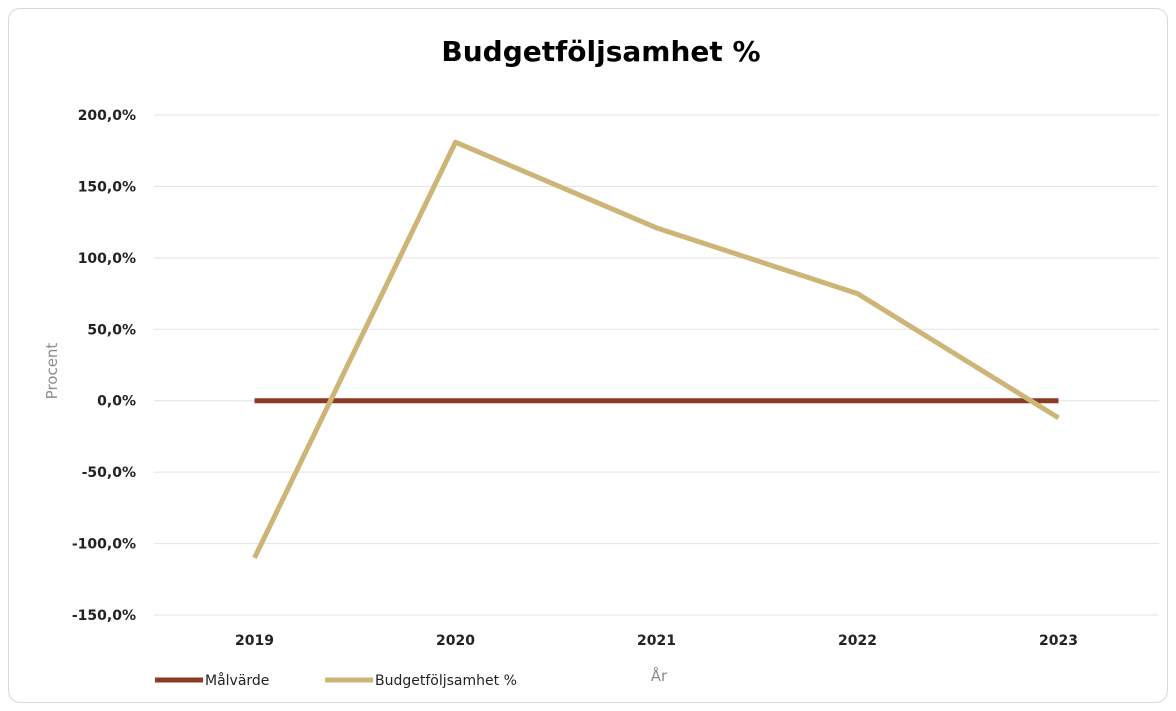 The height and width of the screenshot is (711, 1176). I want to click on legend-label-2: Budgetföljsamhet %, so click(446, 681).